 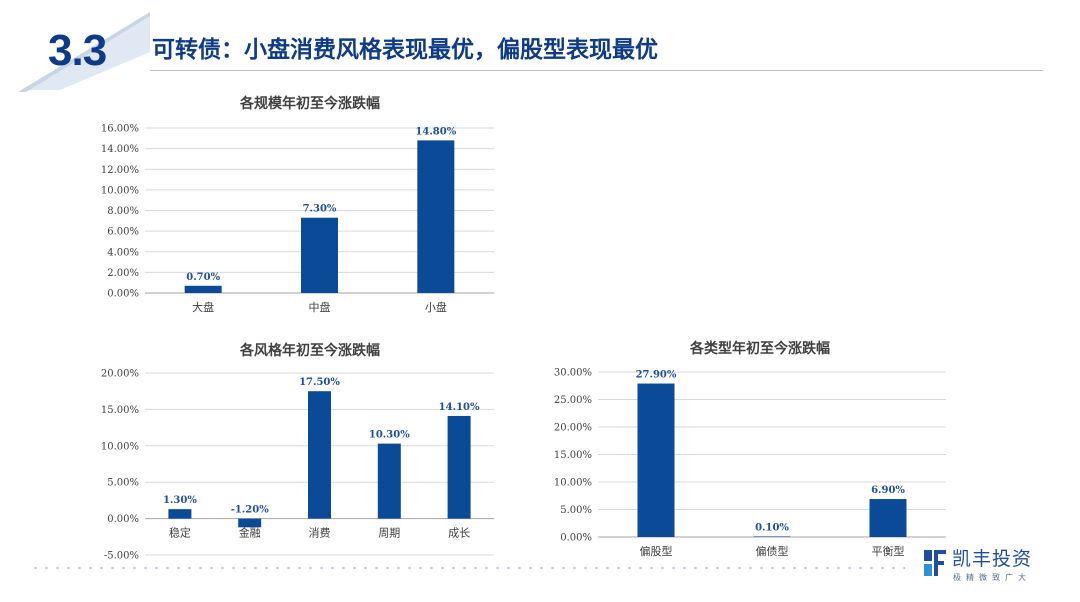 I want to click on category-label: 金融, so click(x=250, y=533).